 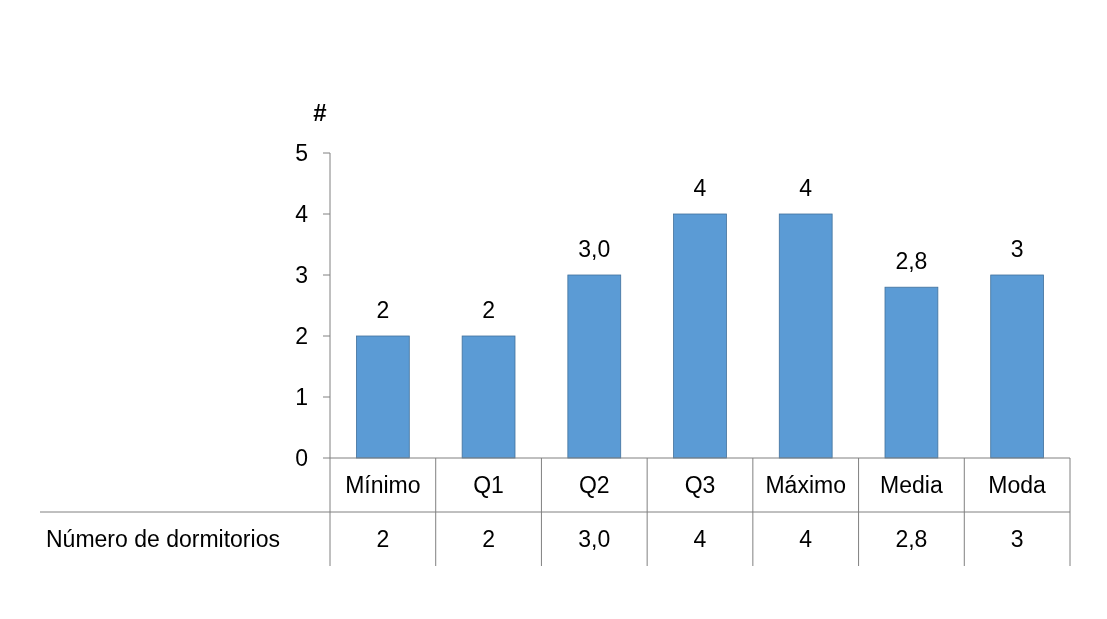 What do you see at coordinates (163, 539) in the screenshot?
I see `text: Número de dormitorios` at bounding box center [163, 539].